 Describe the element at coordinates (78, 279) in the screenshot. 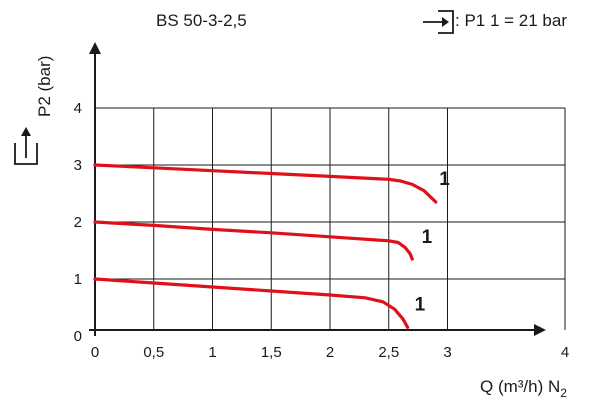

I see `y-tick-label: 1` at that location.